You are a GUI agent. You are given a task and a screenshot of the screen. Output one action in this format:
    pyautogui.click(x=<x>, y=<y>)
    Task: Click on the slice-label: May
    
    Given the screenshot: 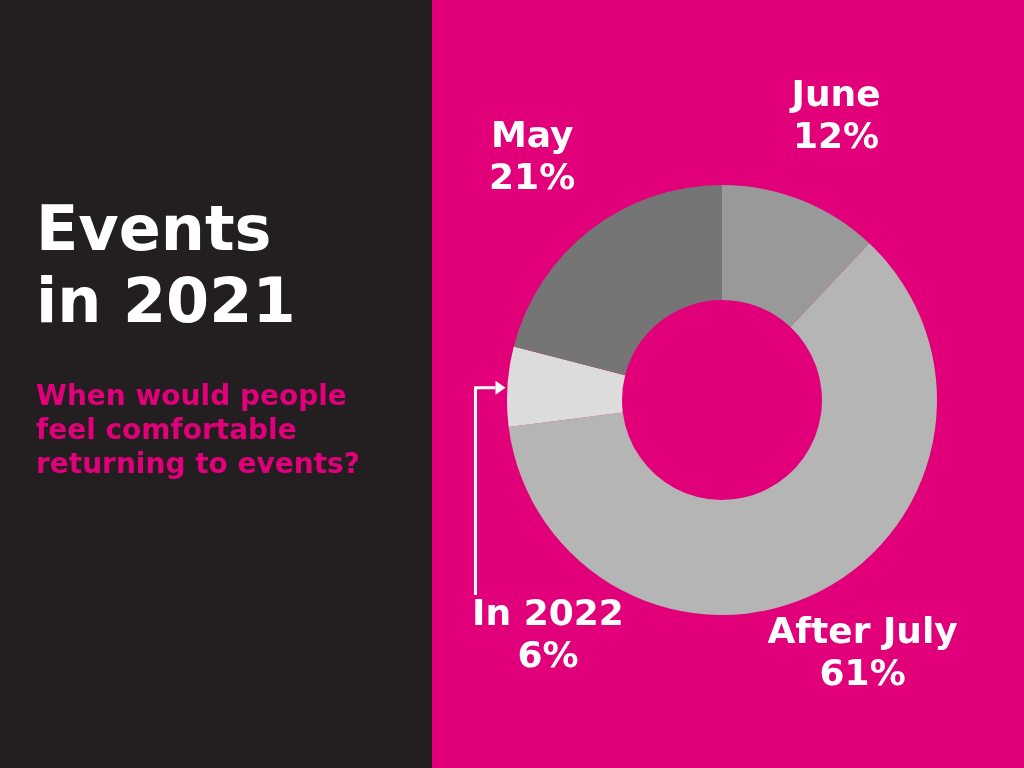 What is the action you would take?
    pyautogui.click(x=532, y=134)
    